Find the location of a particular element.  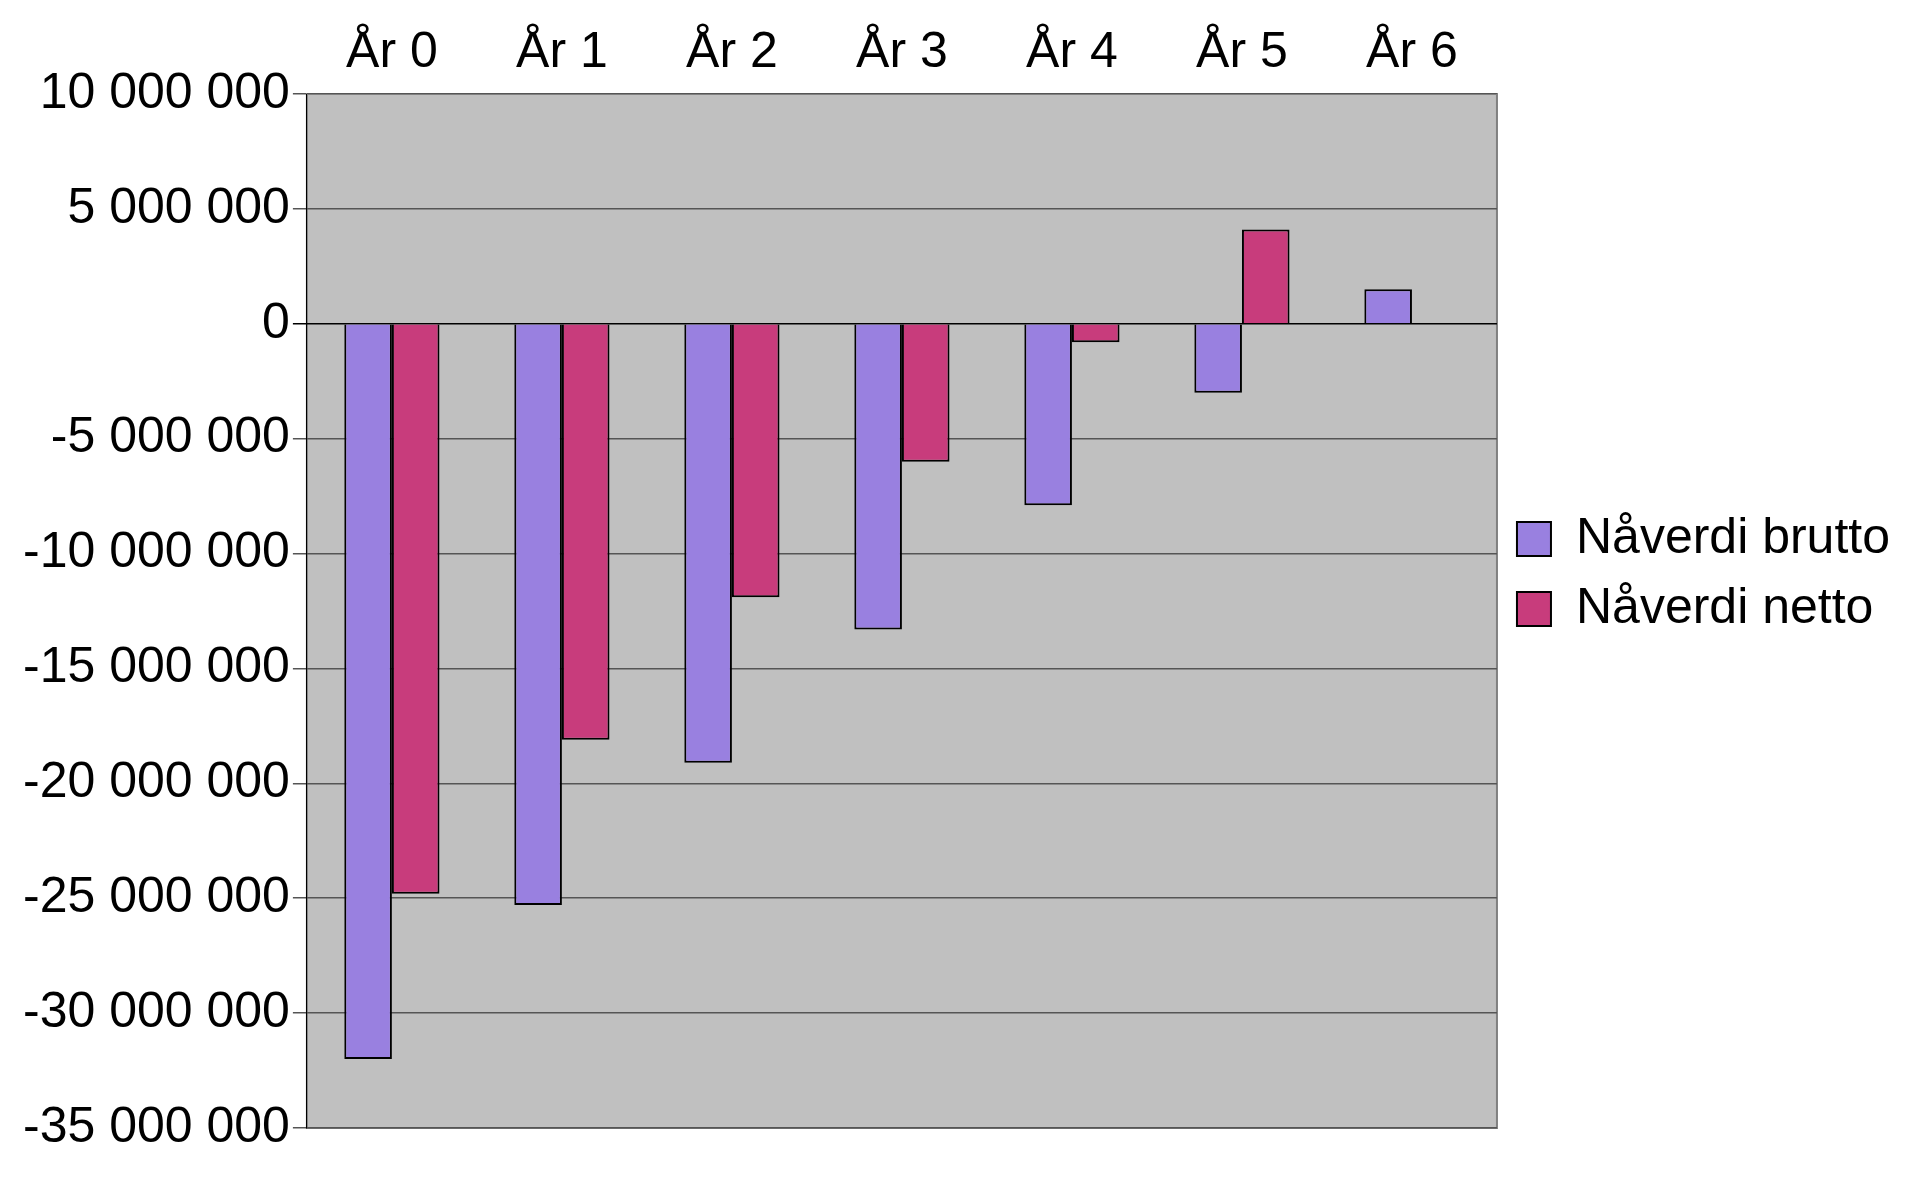

y-tick-label: -15 000 000 is located at coordinates (156, 665).